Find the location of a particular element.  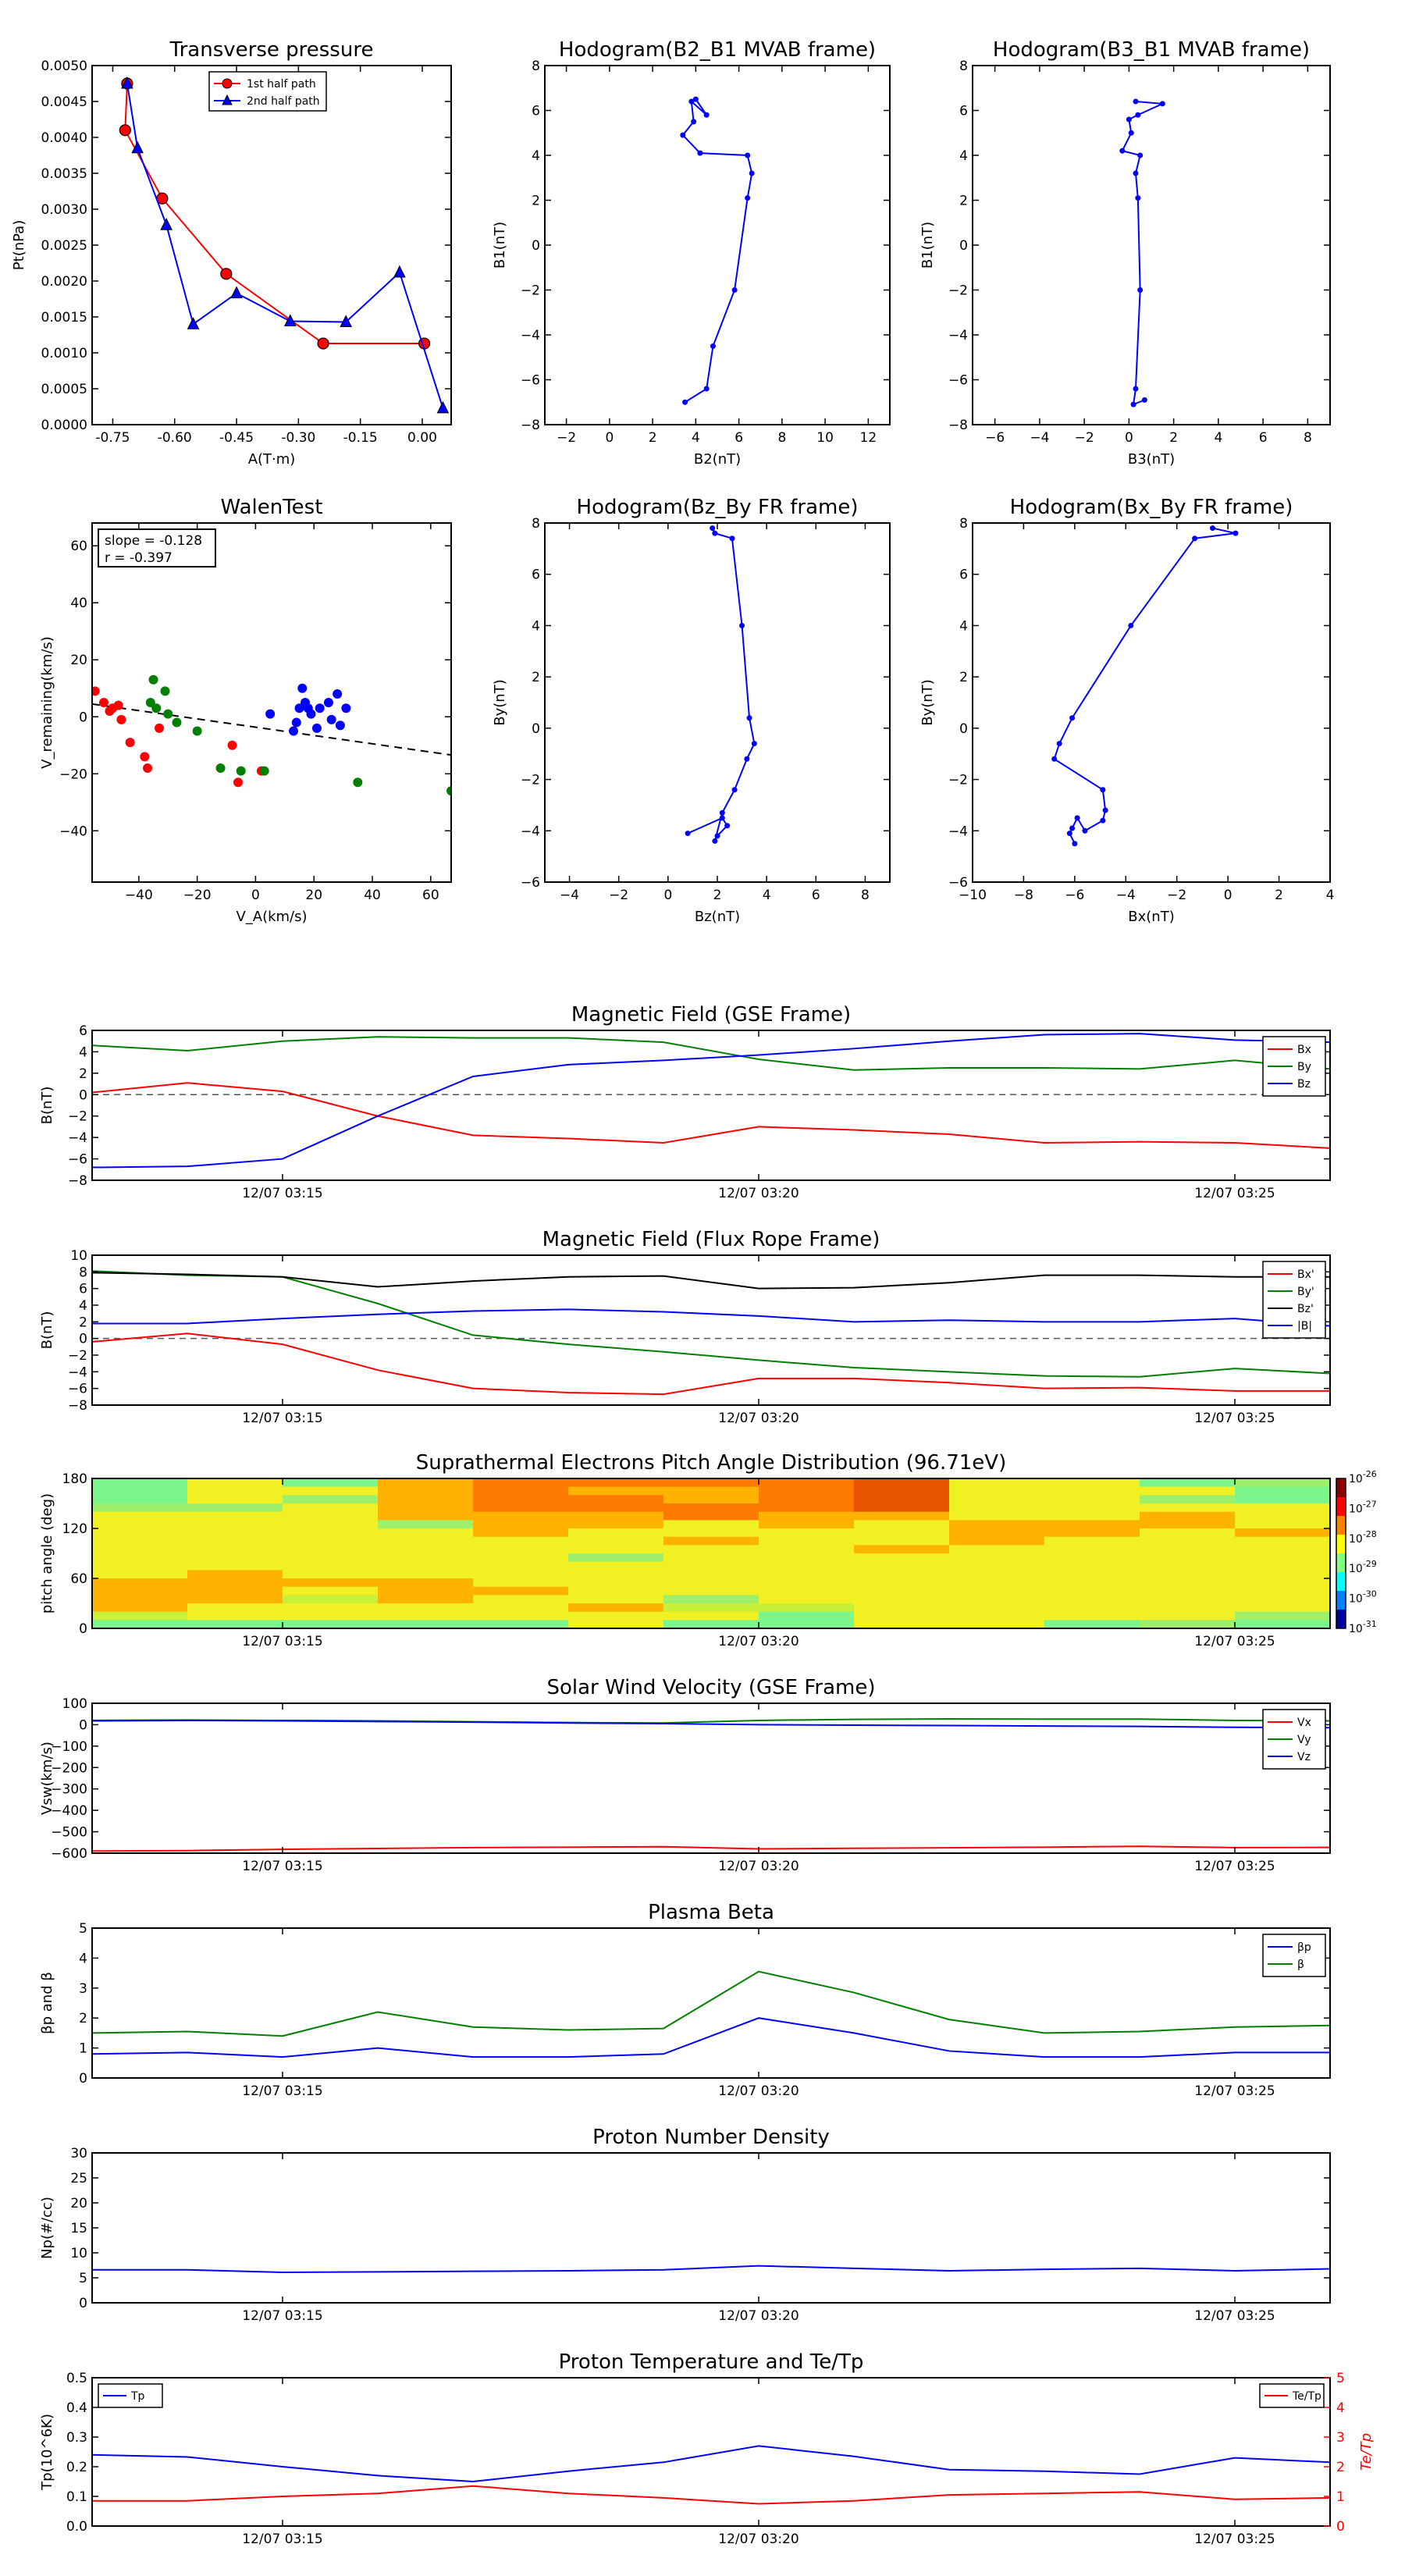

chart-title: Magnetic Field (GSE Frame) is located at coordinates (711, 1014).